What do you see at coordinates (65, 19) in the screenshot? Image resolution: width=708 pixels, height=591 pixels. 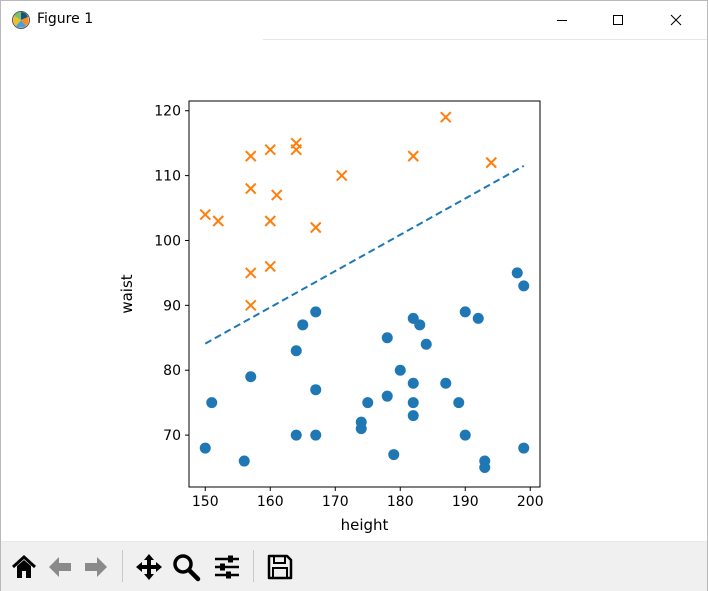 I see `window-title: Figure 1` at bounding box center [65, 19].